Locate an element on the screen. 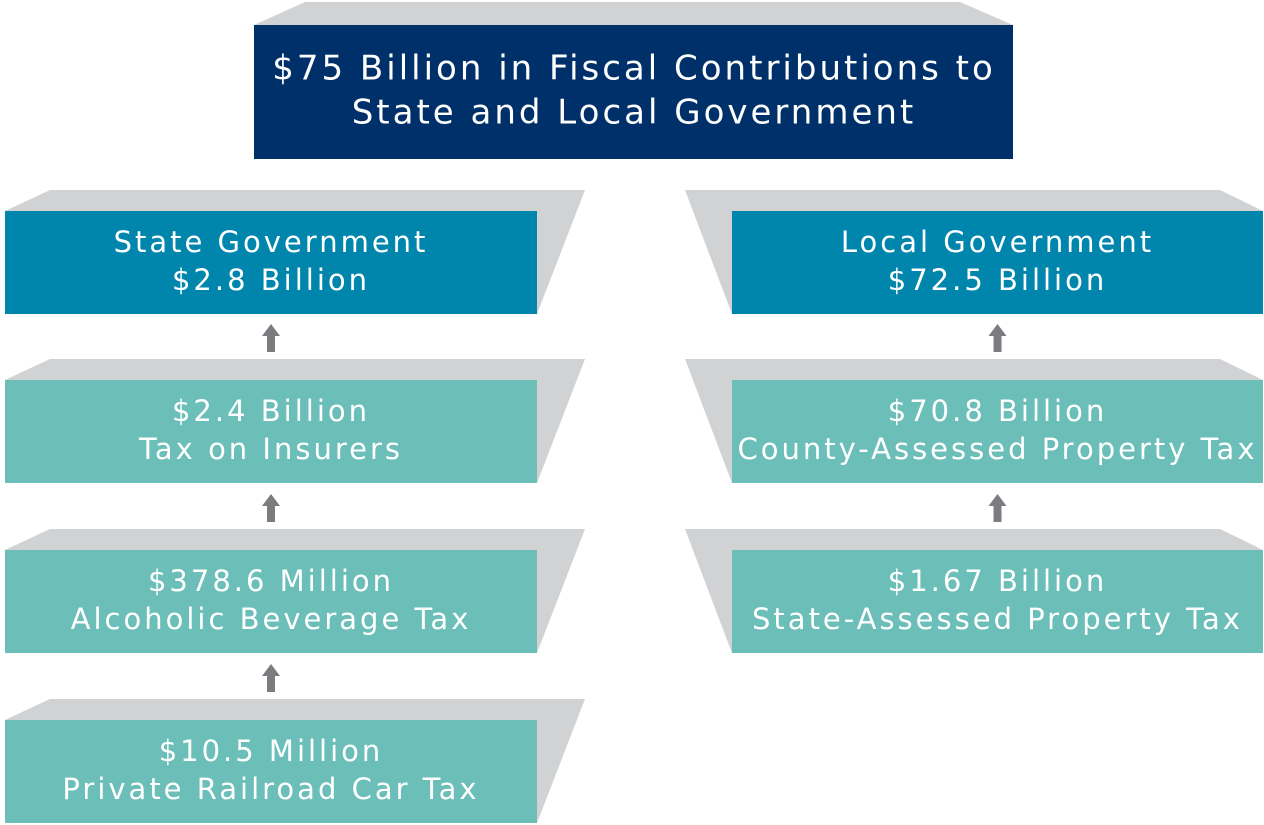 The width and height of the screenshot is (1264, 825). box-line: Tax on Insurers is located at coordinates (270, 449).